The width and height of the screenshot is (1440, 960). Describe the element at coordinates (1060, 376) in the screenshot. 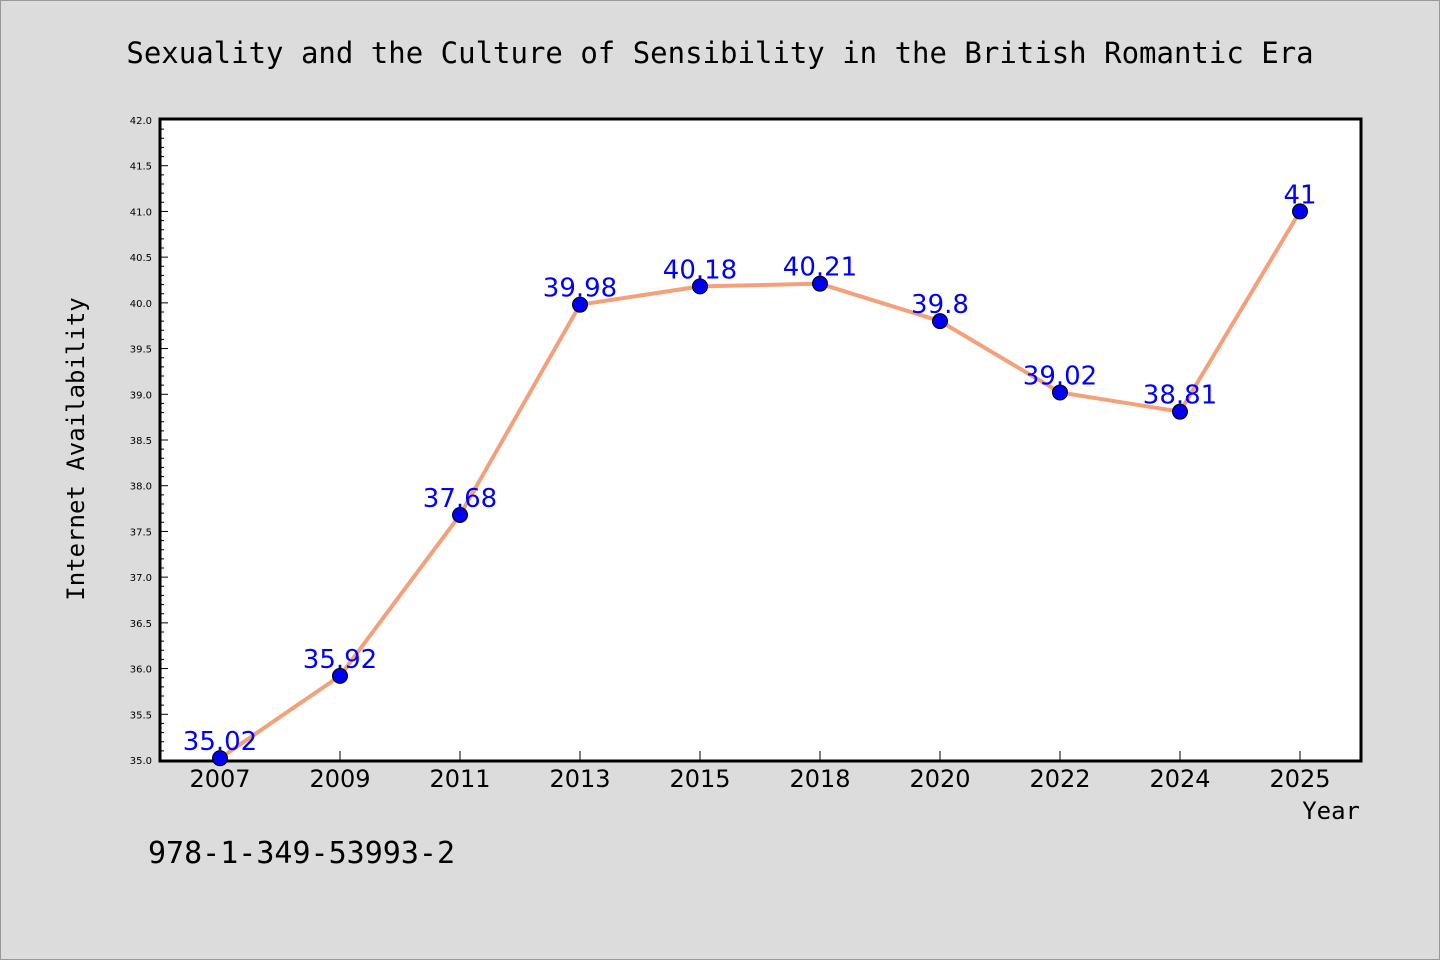

I see `data-label: 39.02` at that location.